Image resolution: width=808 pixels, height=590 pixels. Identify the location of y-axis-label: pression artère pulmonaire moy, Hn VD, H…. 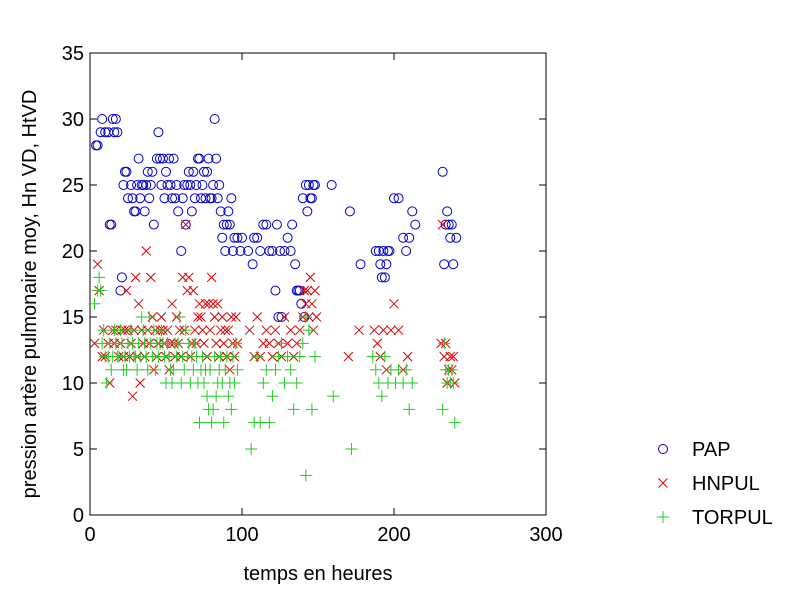
(30, 294).